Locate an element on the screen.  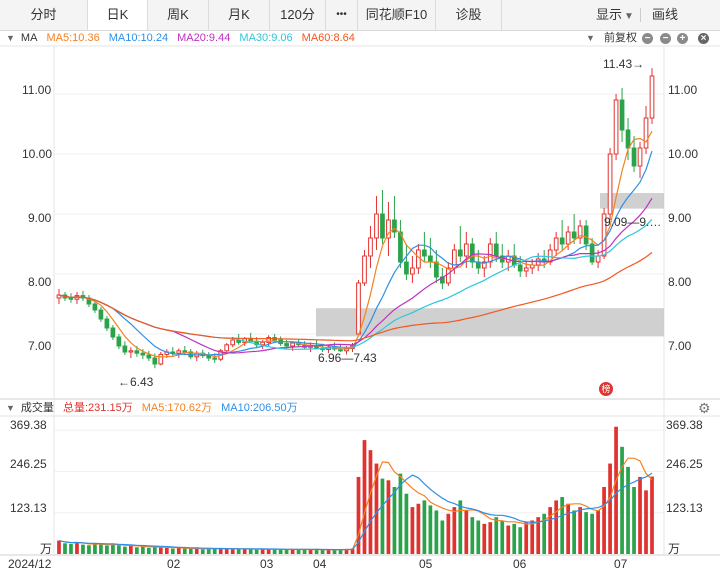
display-menu: 显示 ▼ is located at coordinates (615, 15).